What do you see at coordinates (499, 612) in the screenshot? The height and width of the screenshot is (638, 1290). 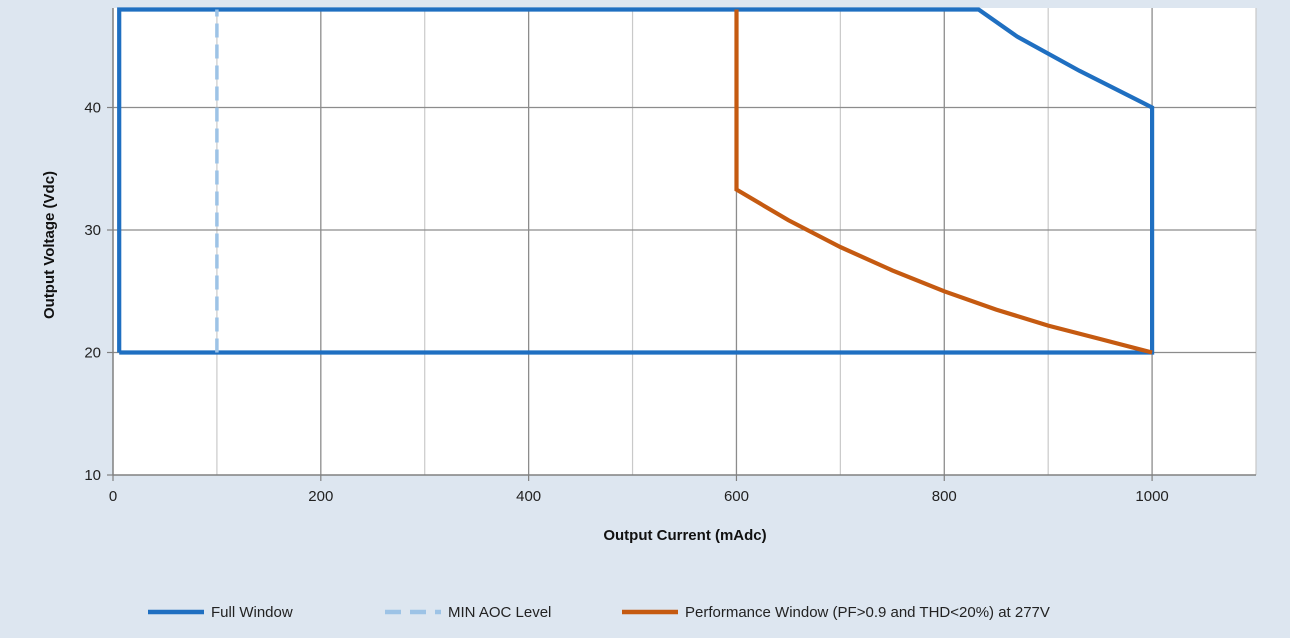 I see `legend-label-1: MIN AOC Level` at bounding box center [499, 612].